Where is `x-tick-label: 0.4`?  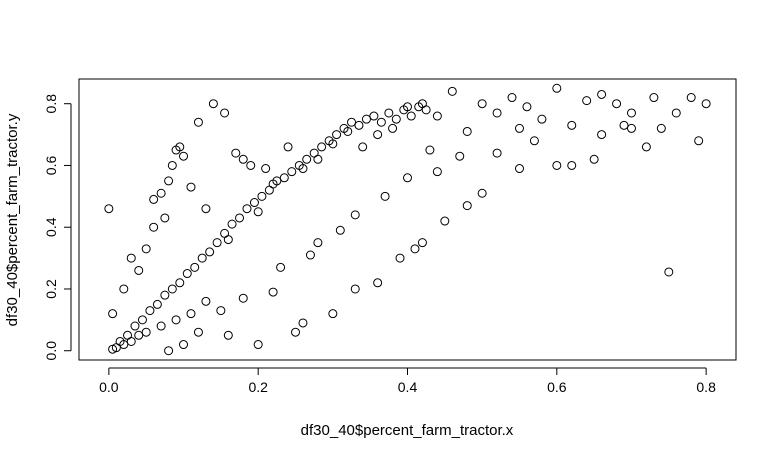
x-tick-label: 0.4 is located at coordinates (408, 387).